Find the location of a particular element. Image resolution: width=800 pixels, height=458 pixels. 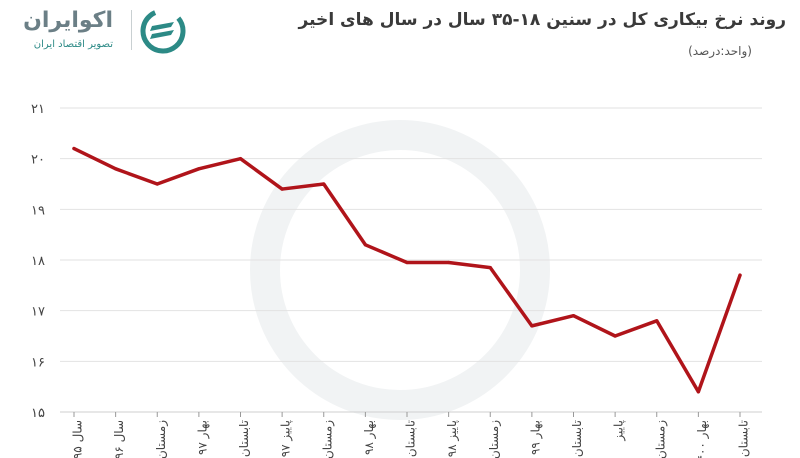

y-tick-label: ۱۵ is located at coordinates (38, 413).